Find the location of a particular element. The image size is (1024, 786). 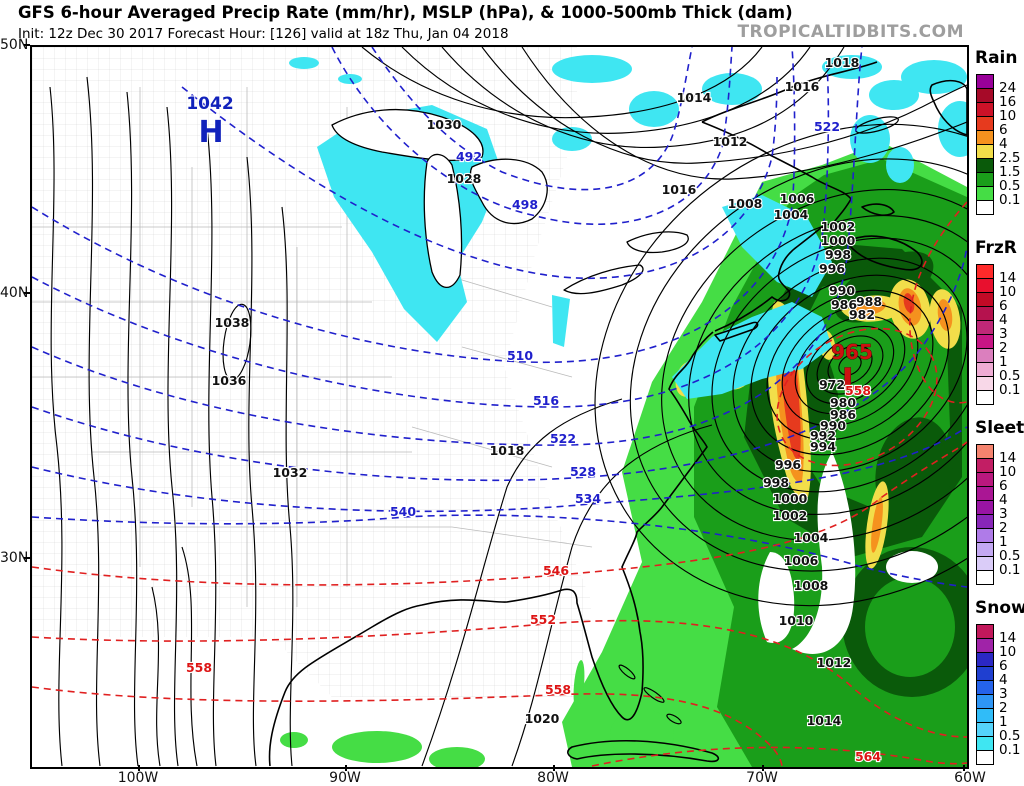

contour-label: 980 is located at coordinates (843, 402).